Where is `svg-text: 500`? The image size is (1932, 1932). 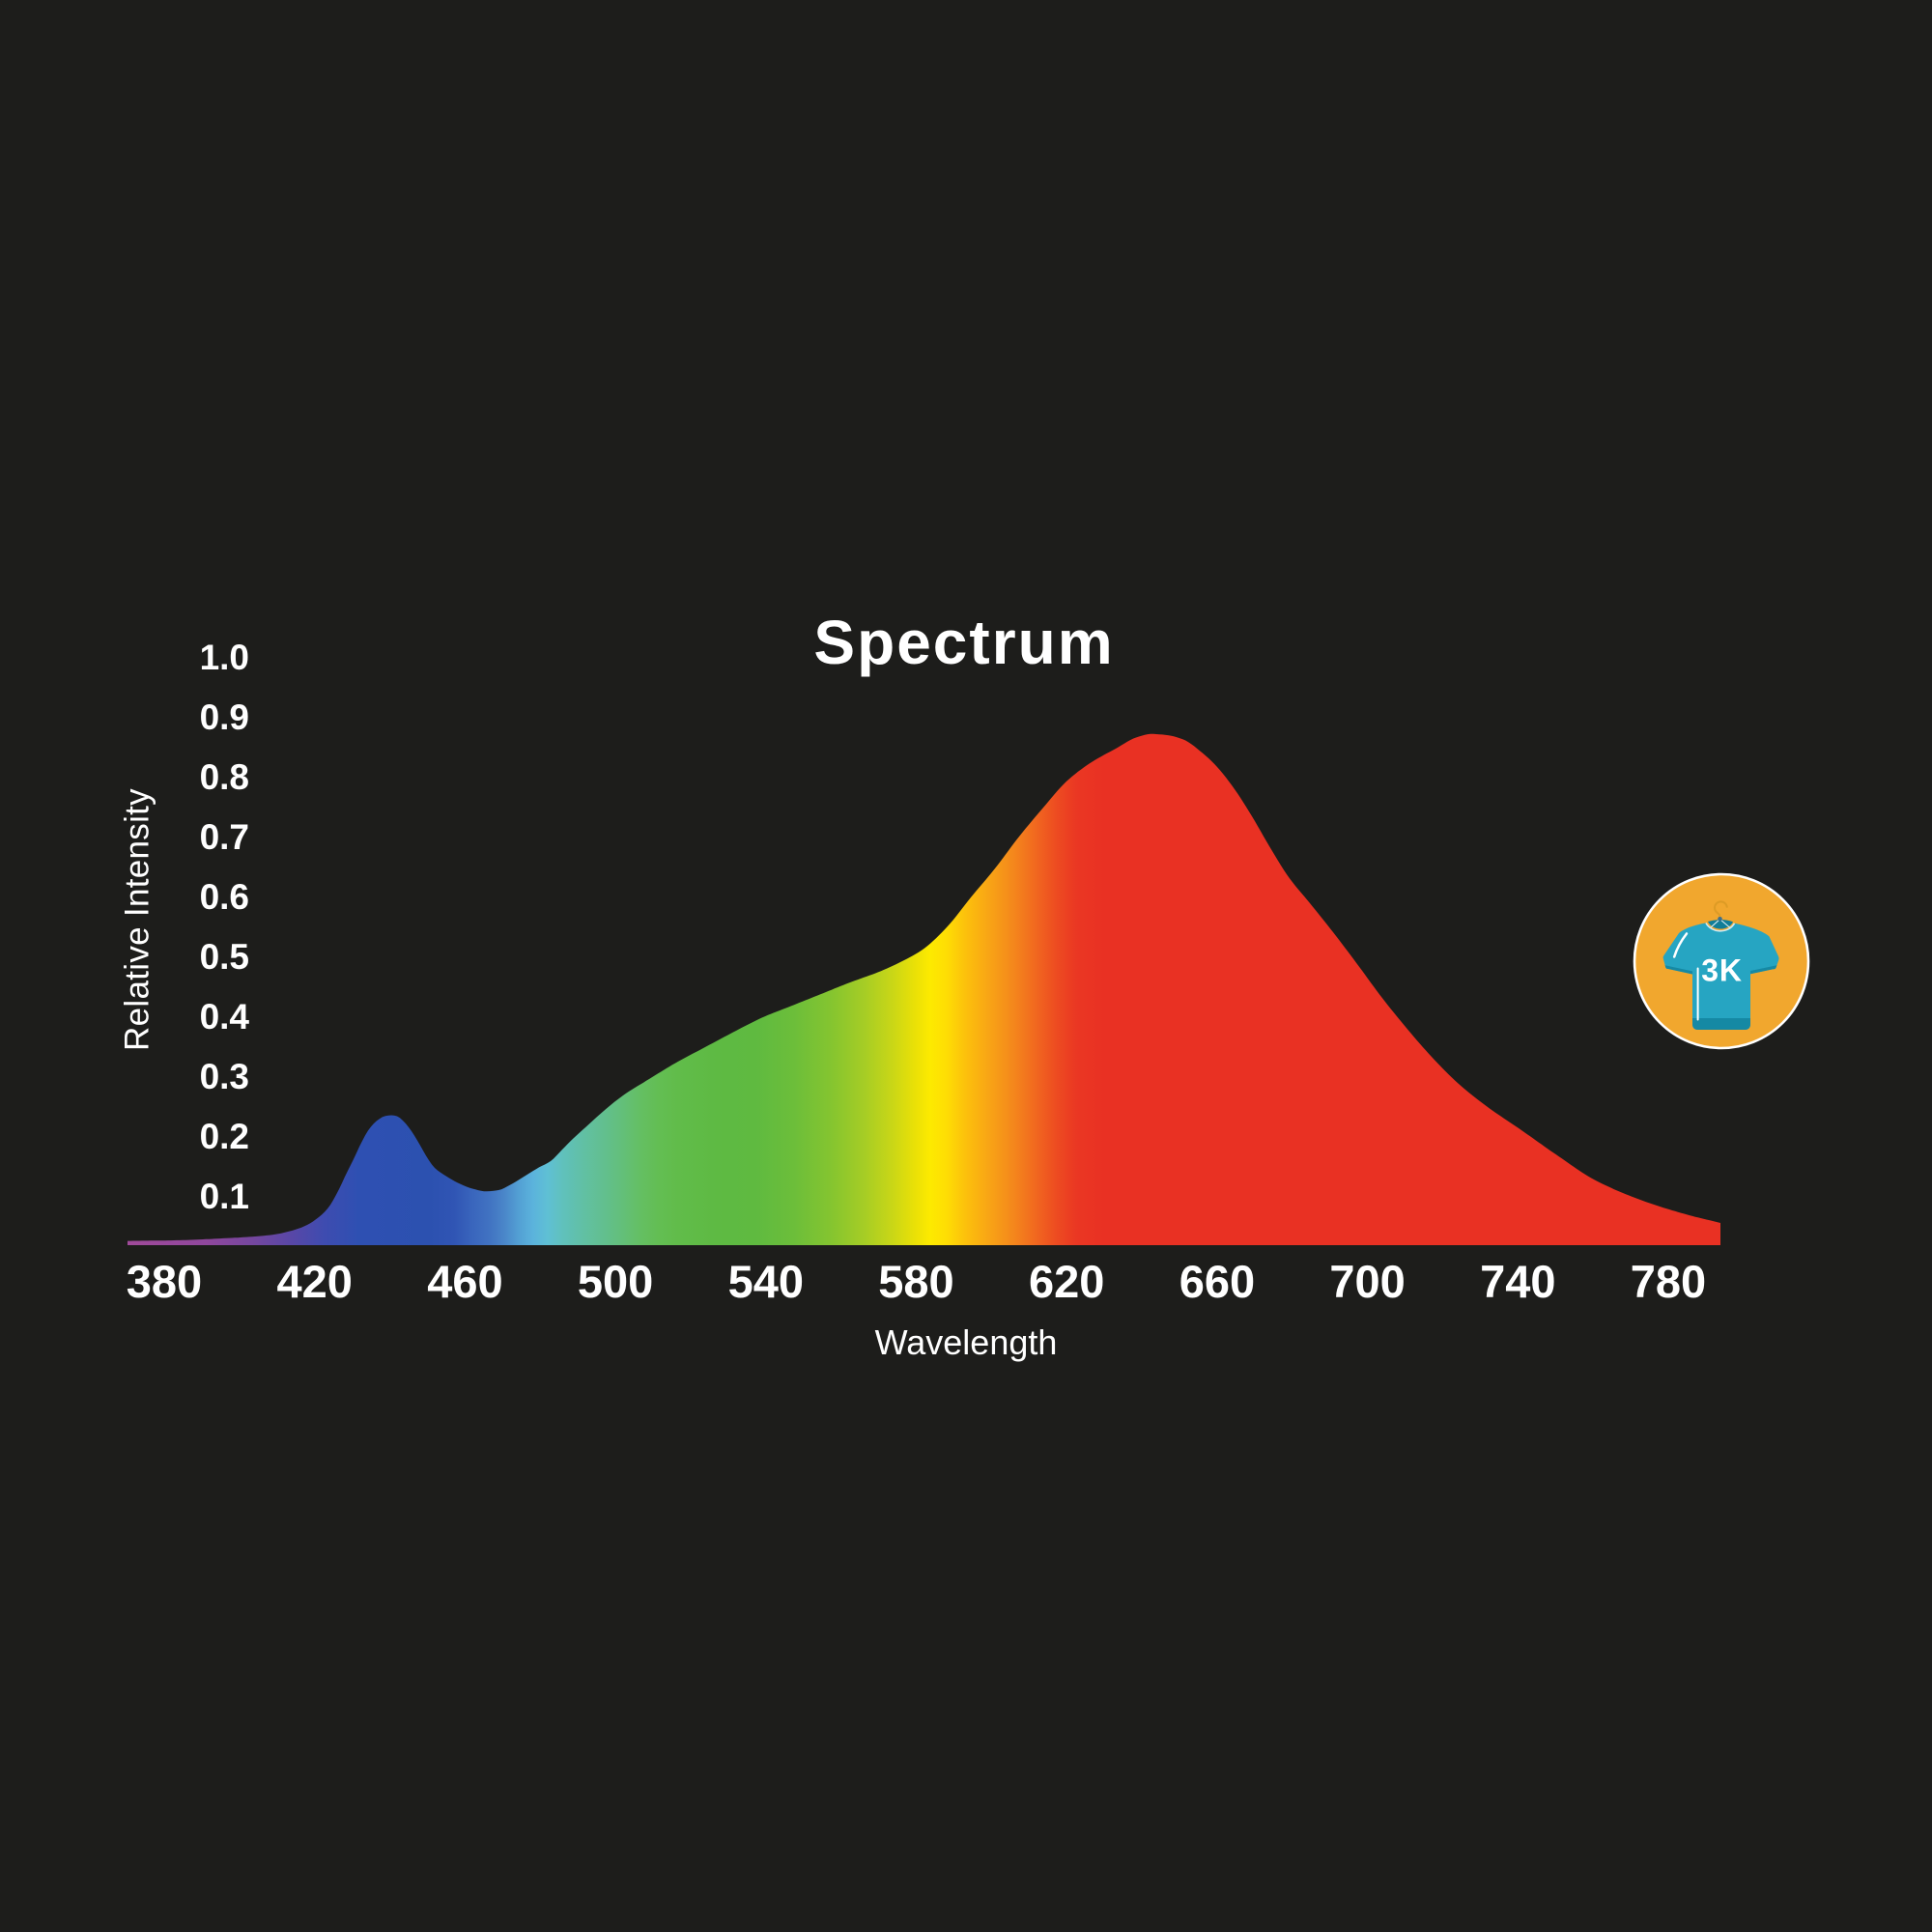
svg-text: 500 is located at coordinates (615, 1281).